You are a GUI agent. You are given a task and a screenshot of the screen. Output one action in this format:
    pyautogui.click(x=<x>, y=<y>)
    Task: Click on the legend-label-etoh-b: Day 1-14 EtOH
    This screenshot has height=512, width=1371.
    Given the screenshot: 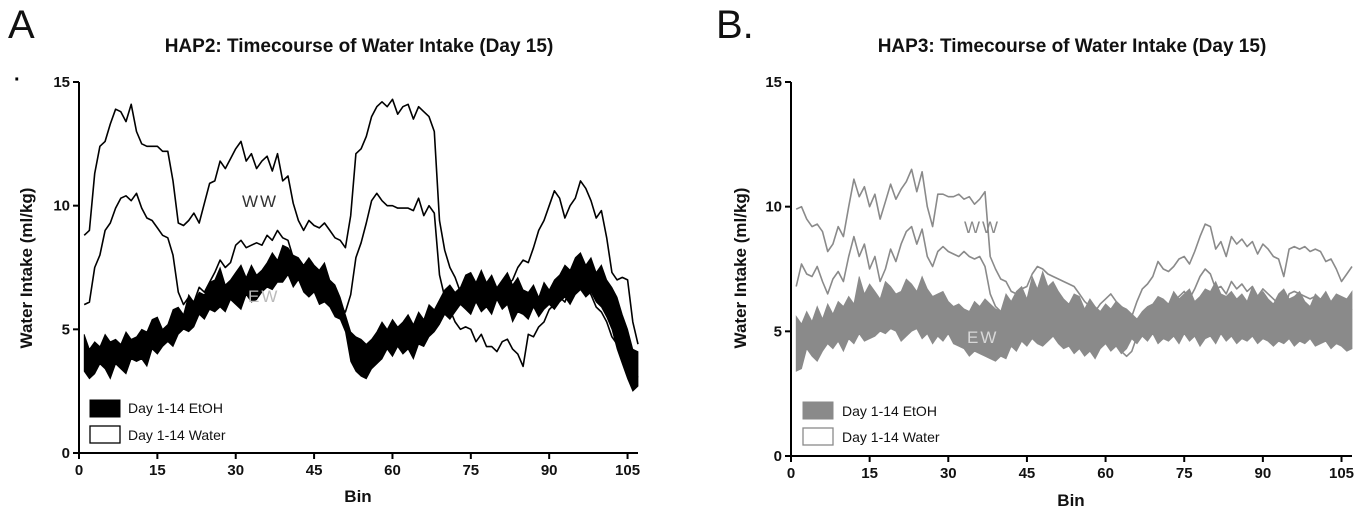 What is the action you would take?
    pyautogui.click(x=889, y=411)
    